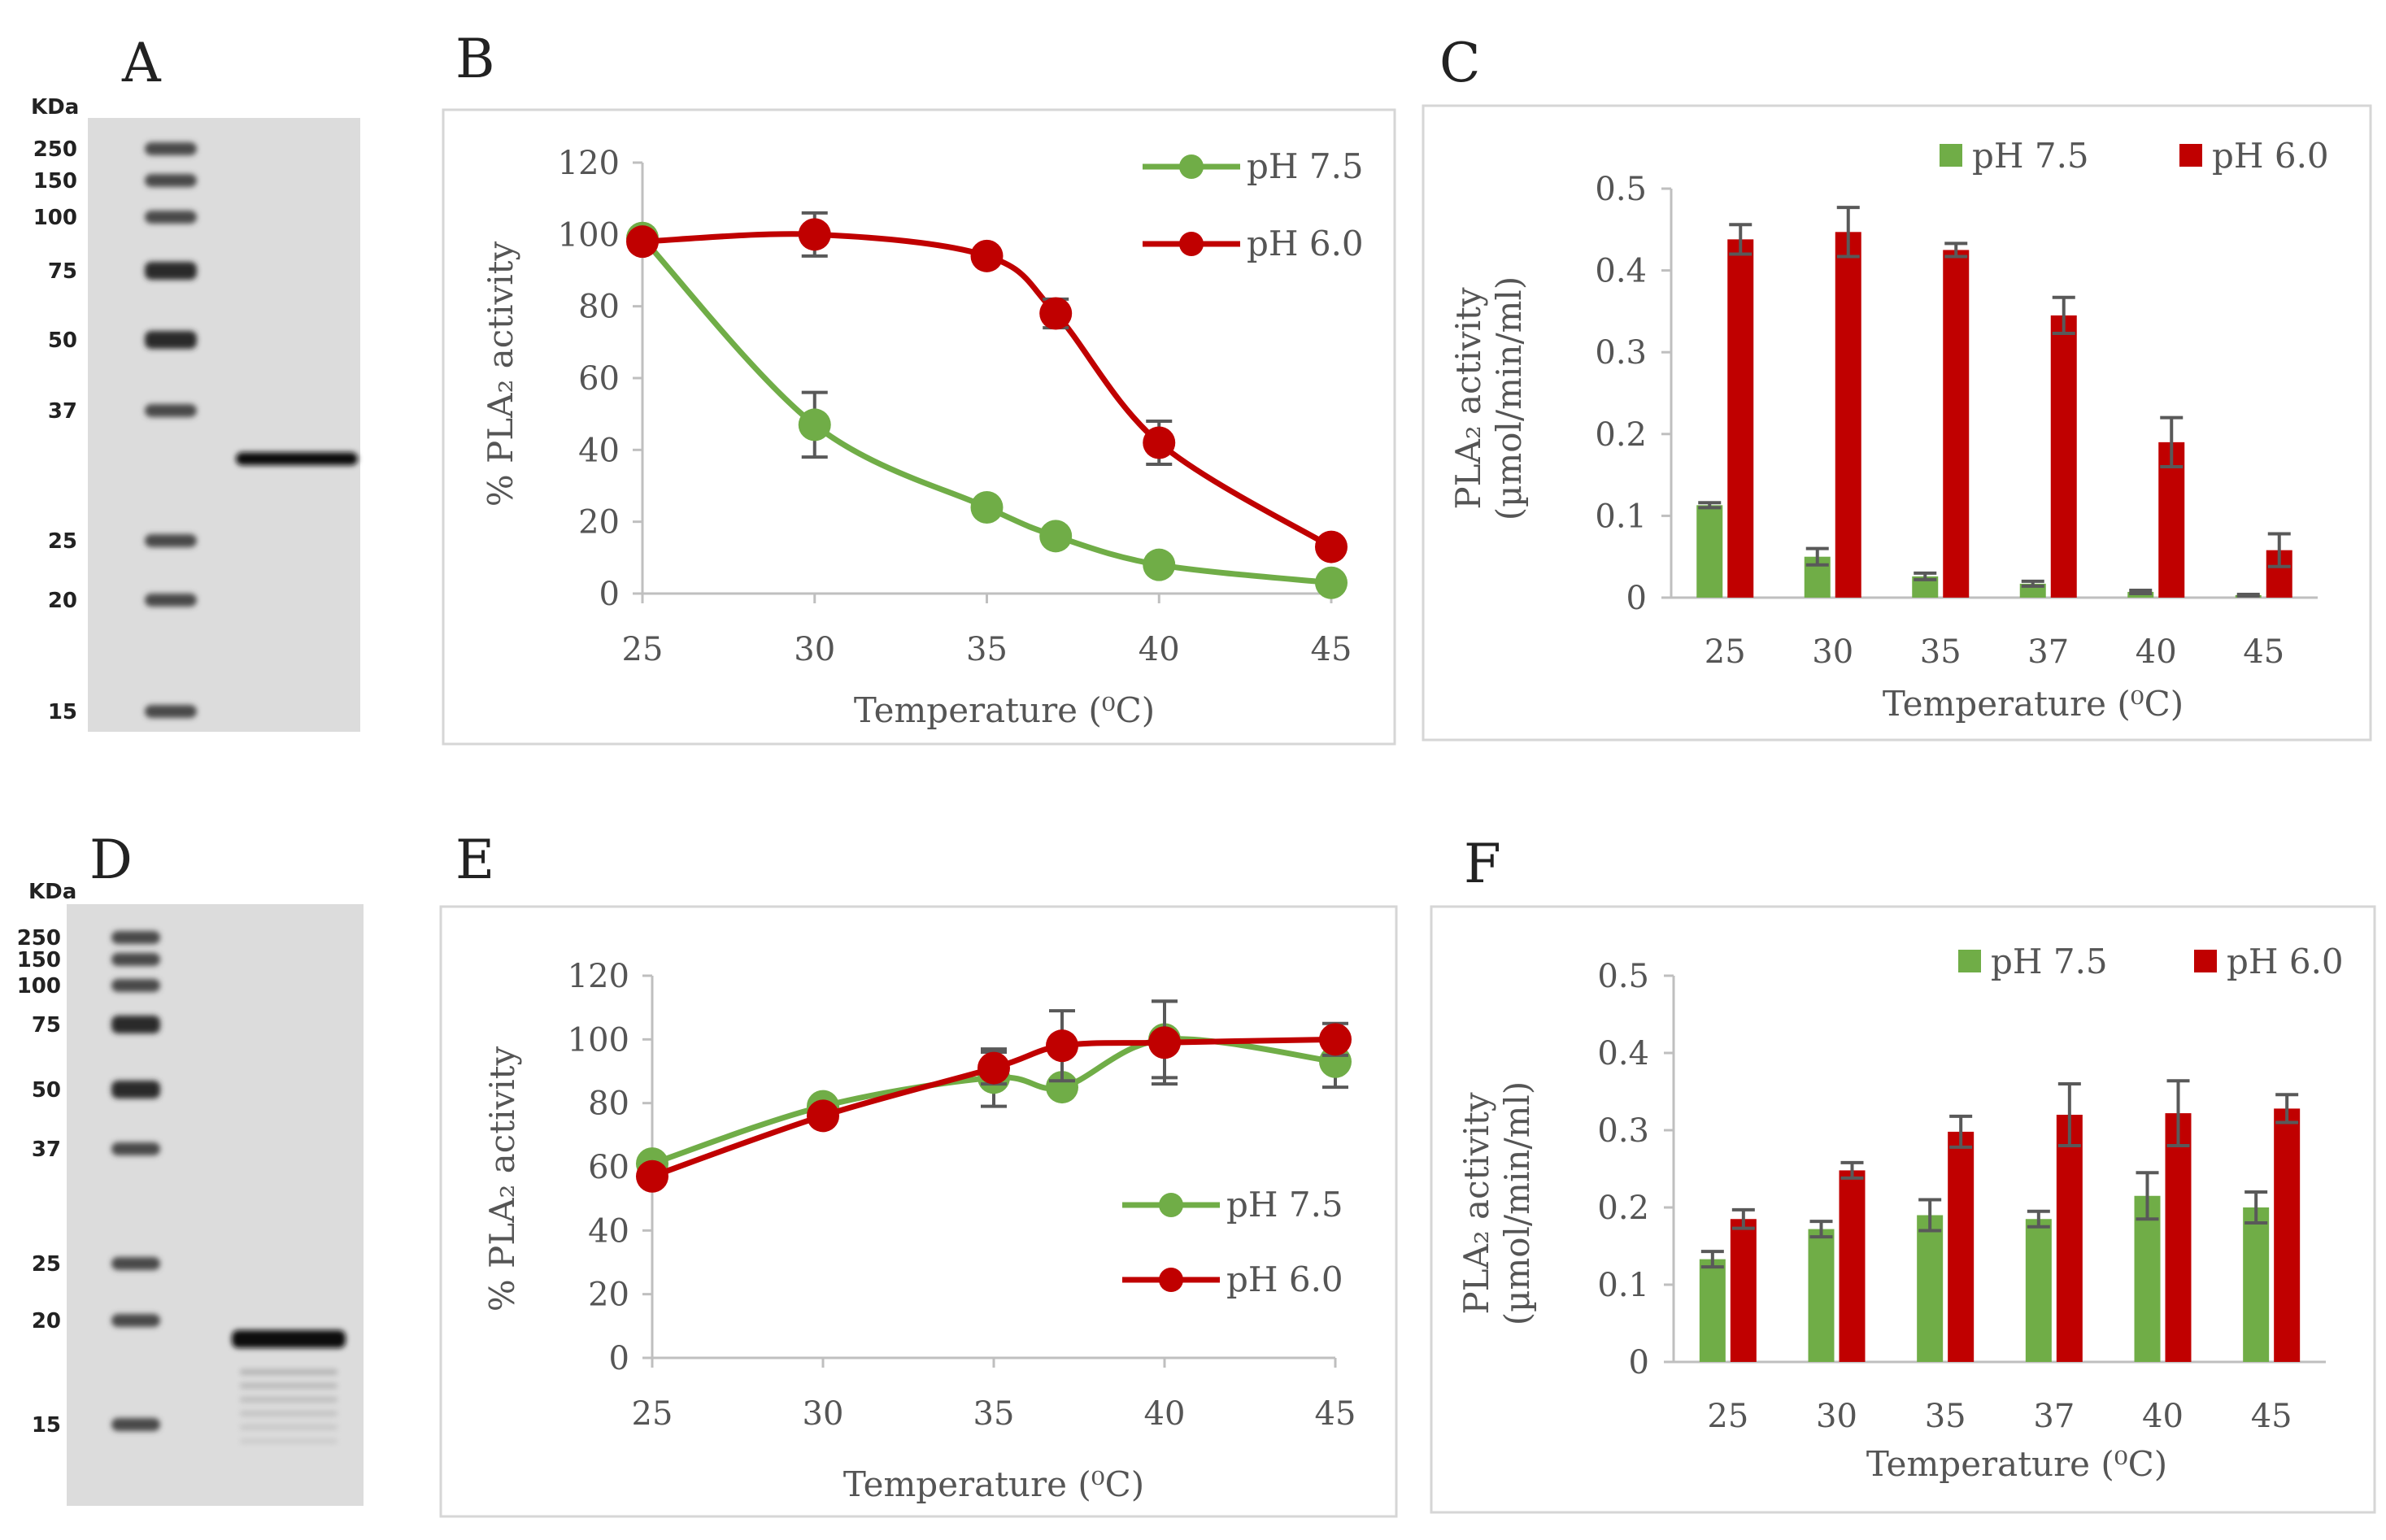 This screenshot has height=1540, width=2386. Describe the element at coordinates (46, 1425) in the screenshot. I see `gel-d-ladder-label: 15` at that location.